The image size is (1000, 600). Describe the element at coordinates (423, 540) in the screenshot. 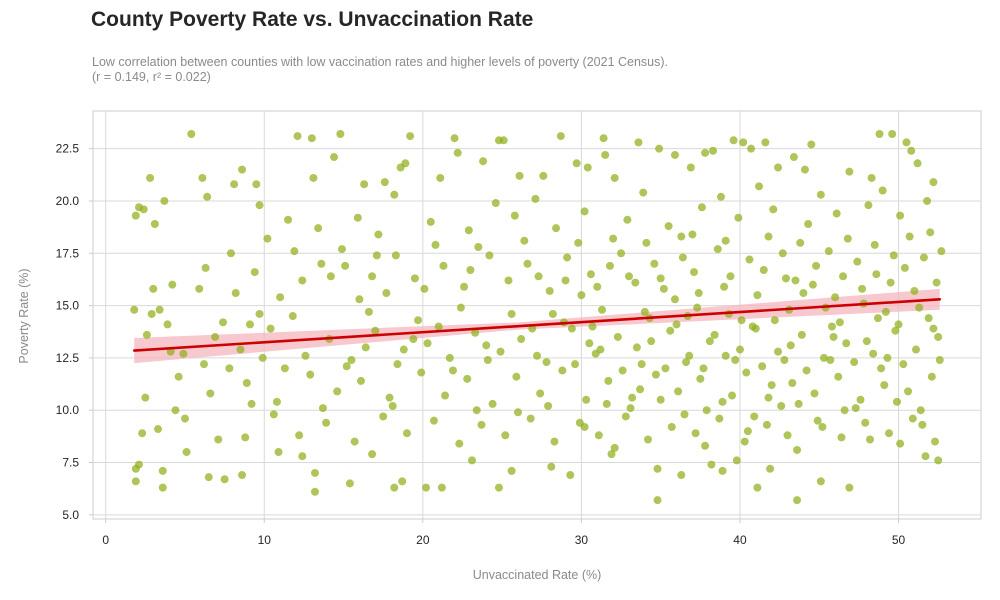

I see `x-tick-label: 20` at that location.